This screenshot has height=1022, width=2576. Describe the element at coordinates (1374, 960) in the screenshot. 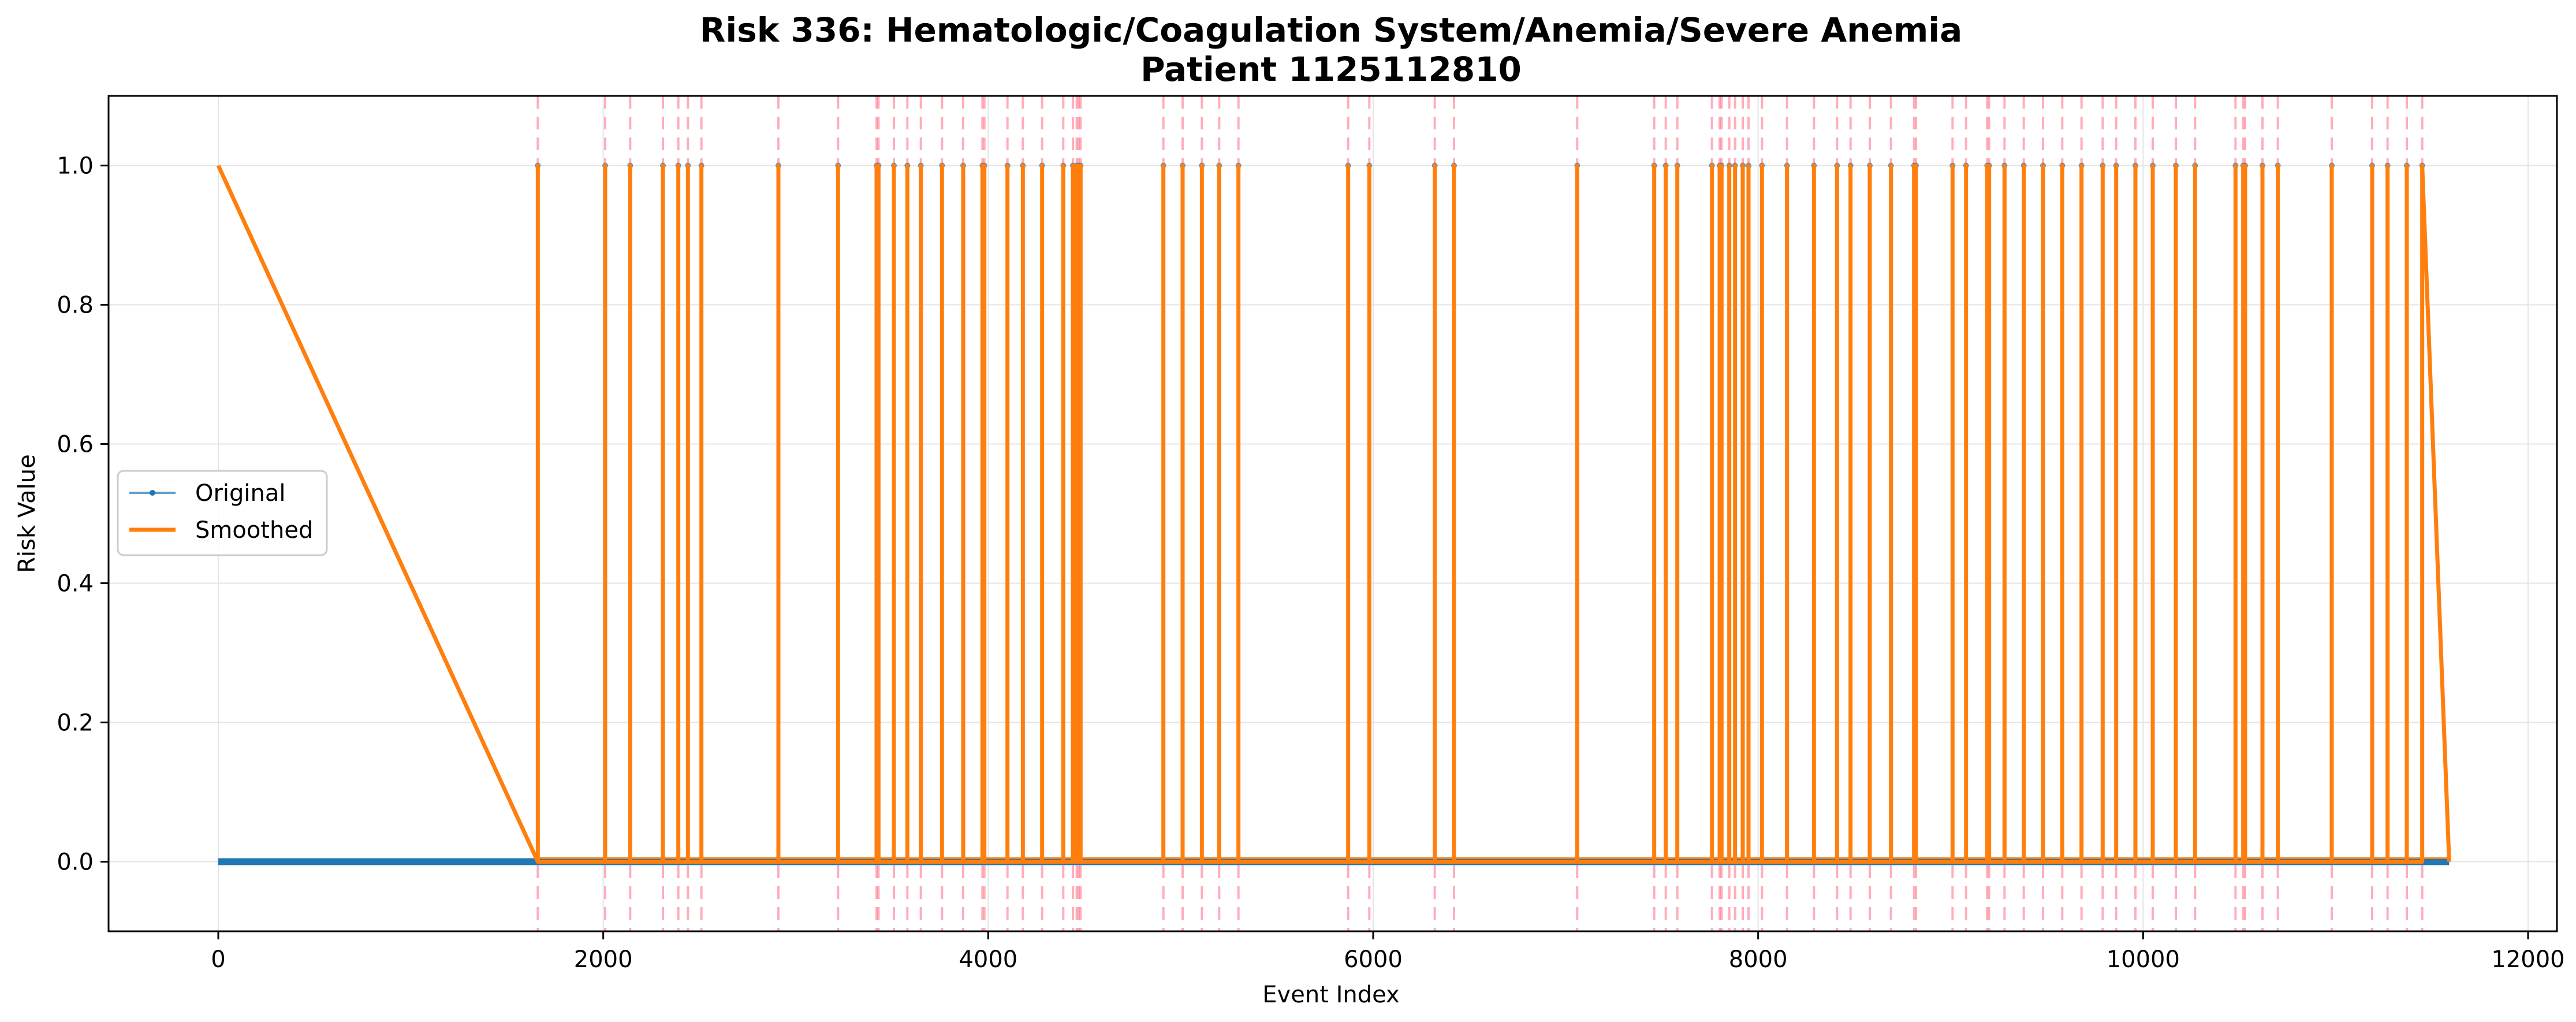

I see `x-tick-label: 6000` at that location.